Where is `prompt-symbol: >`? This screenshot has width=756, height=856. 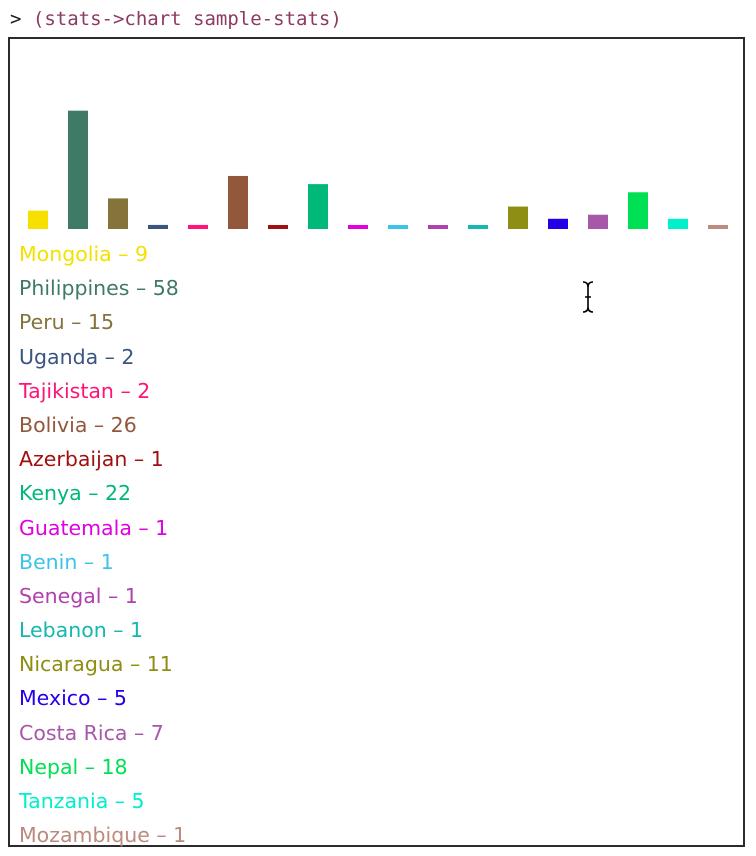 prompt-symbol: > is located at coordinates (16, 19).